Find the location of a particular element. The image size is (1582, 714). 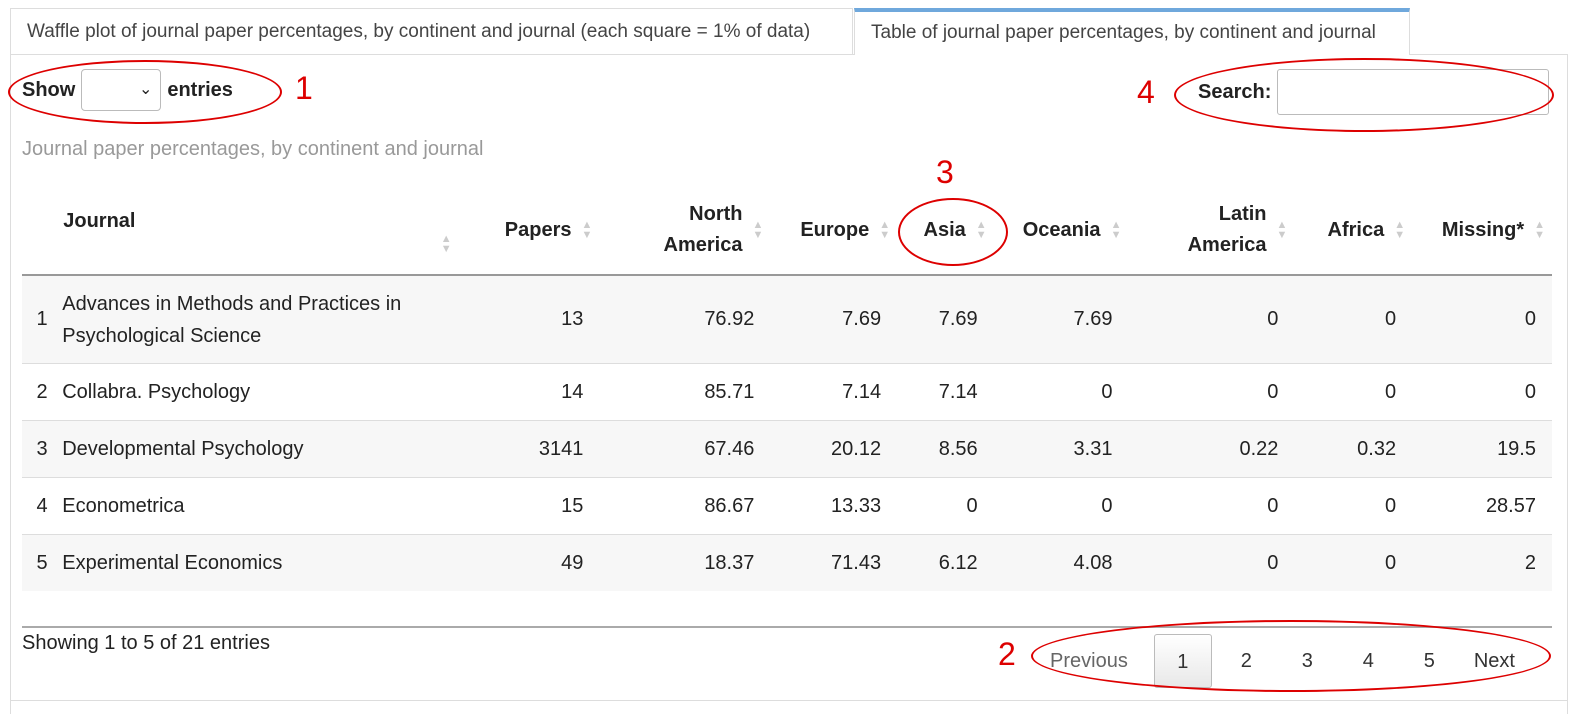

journal-cell: Developmental Psychology is located at coordinates (265, 449).